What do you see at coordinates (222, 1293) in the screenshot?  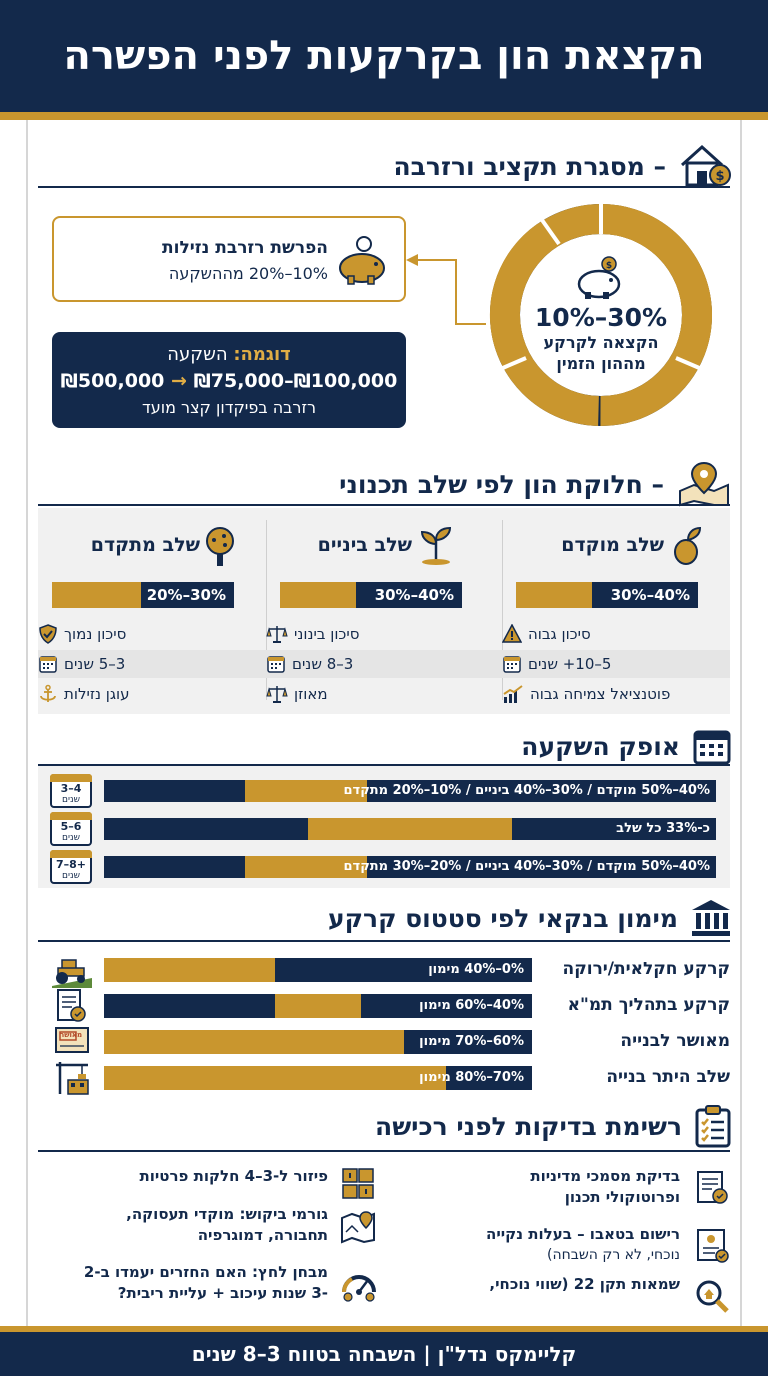 I see `checklist-item-line2: -3 שנות עיכוב + עליית ריבית?` at bounding box center [222, 1293].